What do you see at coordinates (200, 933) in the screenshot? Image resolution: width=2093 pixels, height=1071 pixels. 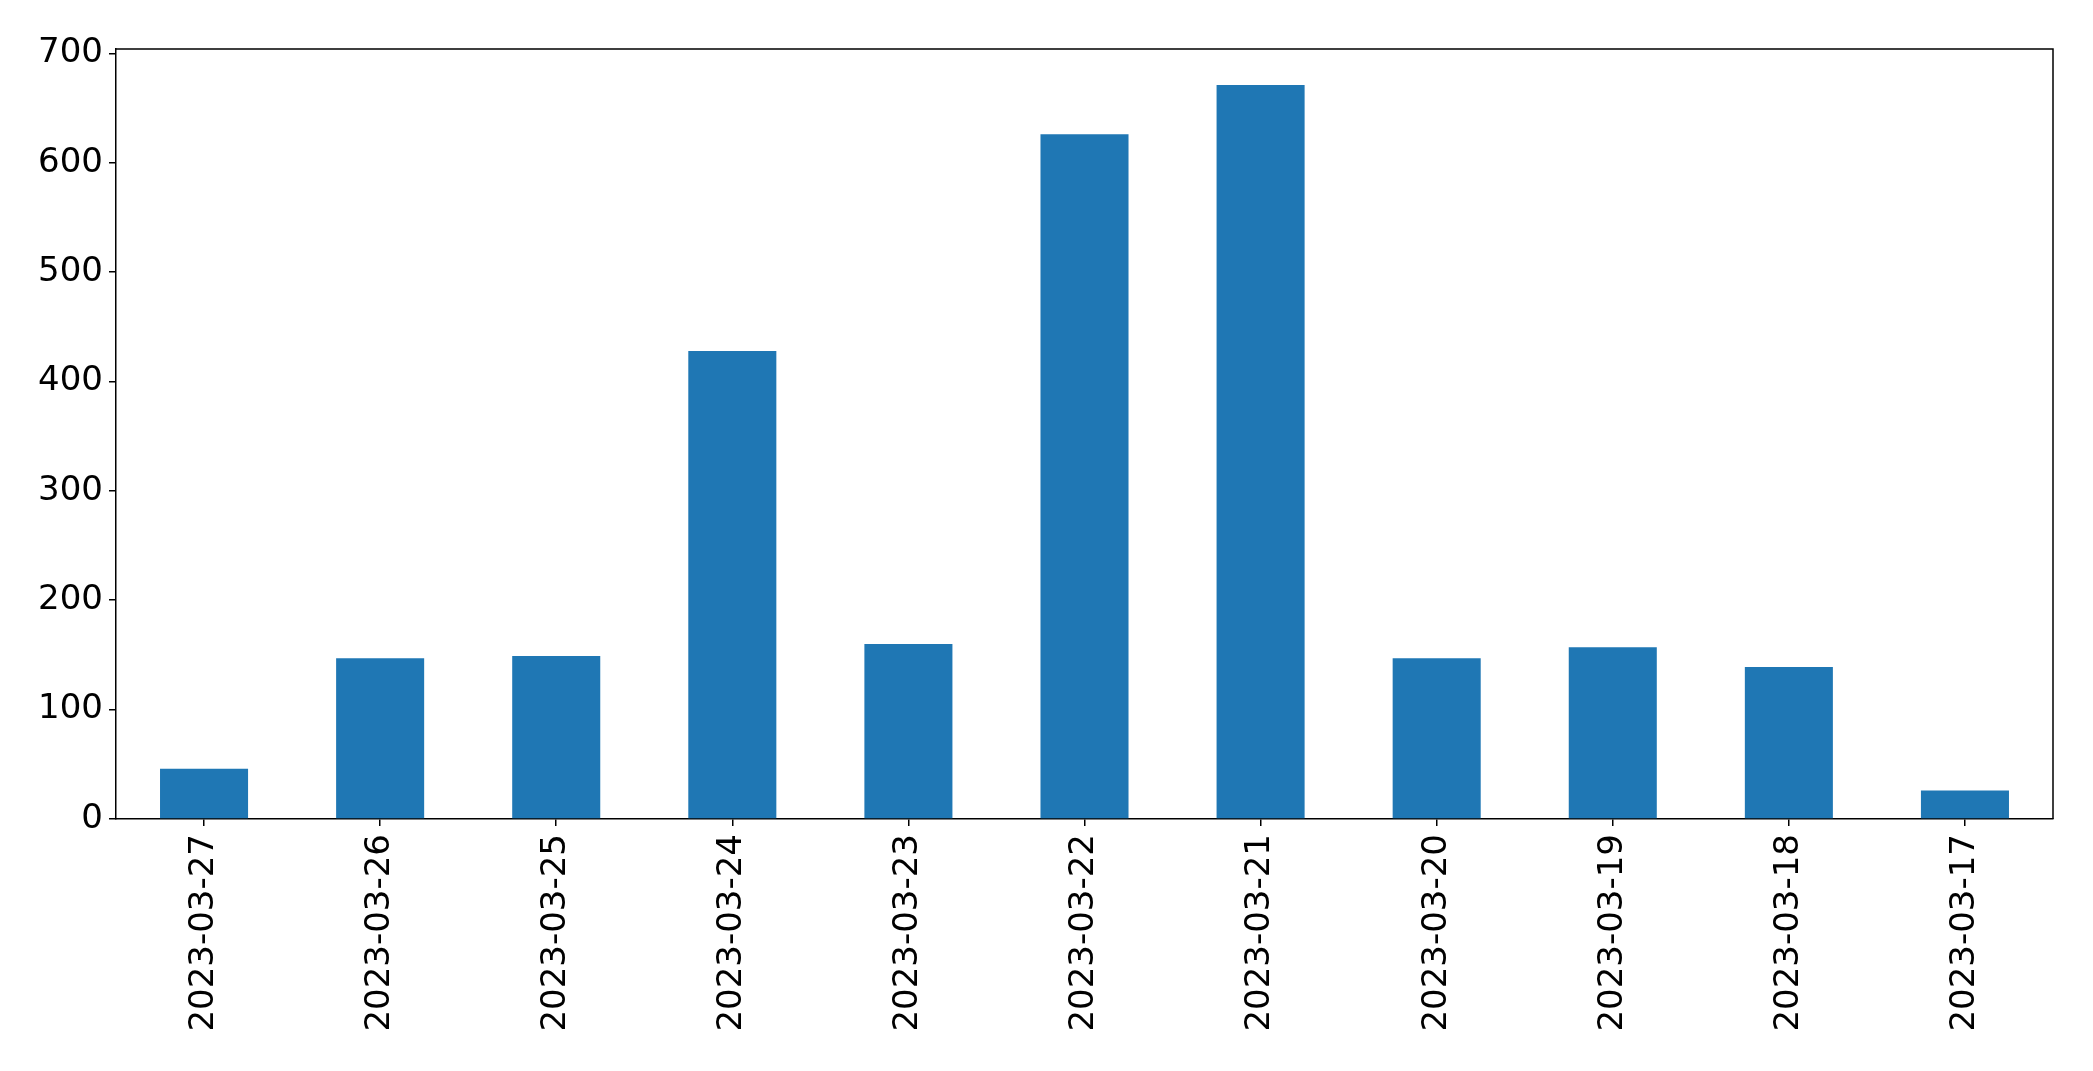 I see `x-tick-label: 2023-03-27` at bounding box center [200, 933].